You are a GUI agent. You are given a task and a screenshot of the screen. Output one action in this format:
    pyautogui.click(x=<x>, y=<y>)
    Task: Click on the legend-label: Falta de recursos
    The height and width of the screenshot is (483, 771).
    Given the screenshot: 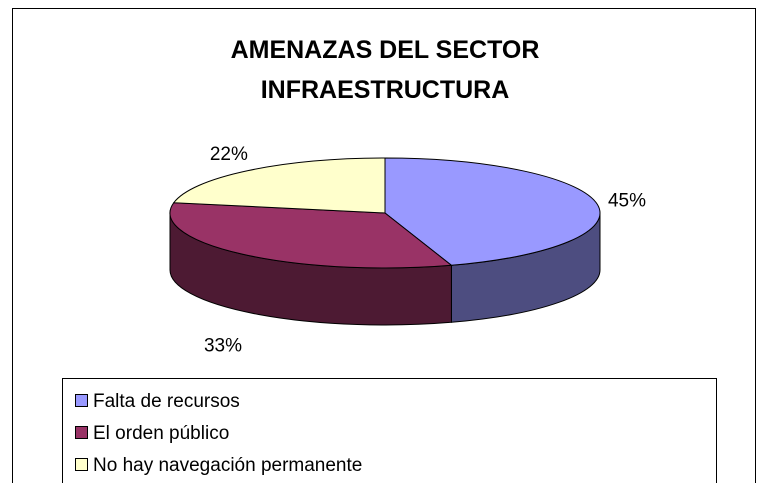 What is the action you would take?
    pyautogui.click(x=166, y=401)
    